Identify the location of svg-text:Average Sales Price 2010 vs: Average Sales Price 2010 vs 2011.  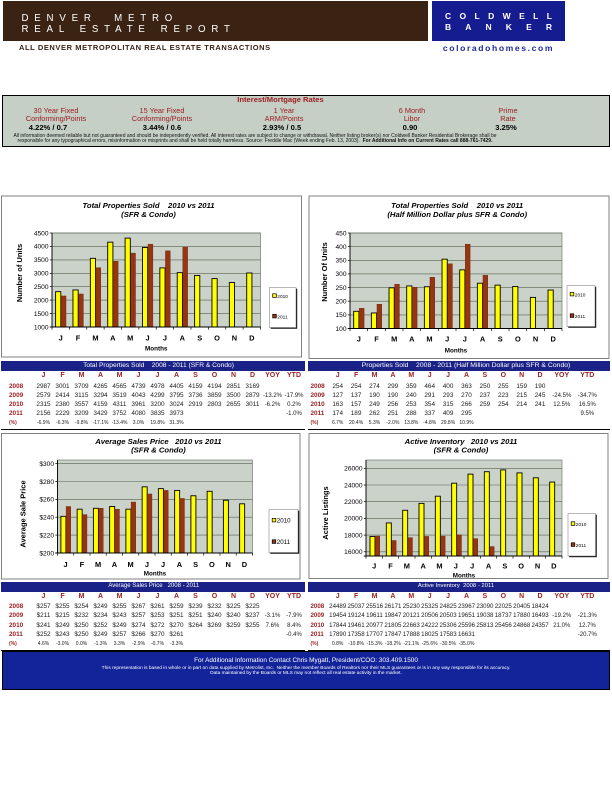
(157, 441).